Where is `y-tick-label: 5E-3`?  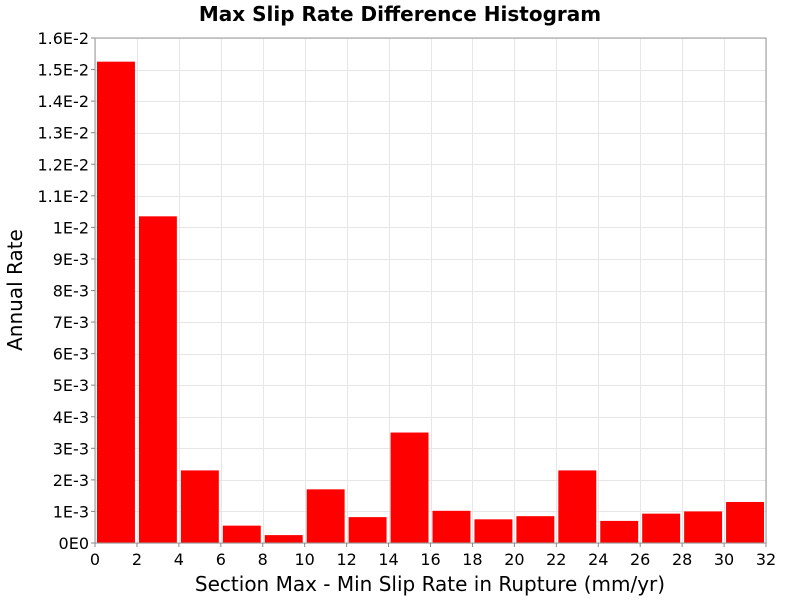
y-tick-label: 5E-3 is located at coordinates (71, 385).